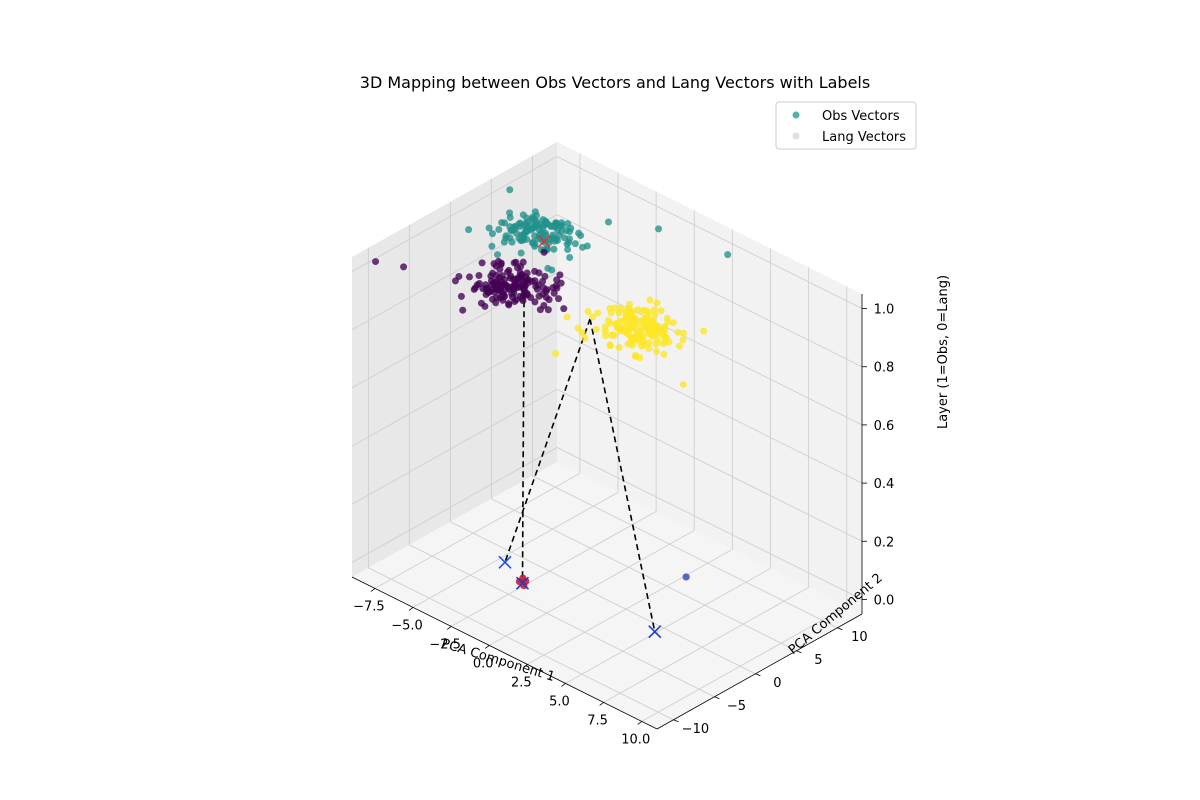  Describe the element at coordinates (523, 437) in the screenshot. I see `mapping-line` at that location.